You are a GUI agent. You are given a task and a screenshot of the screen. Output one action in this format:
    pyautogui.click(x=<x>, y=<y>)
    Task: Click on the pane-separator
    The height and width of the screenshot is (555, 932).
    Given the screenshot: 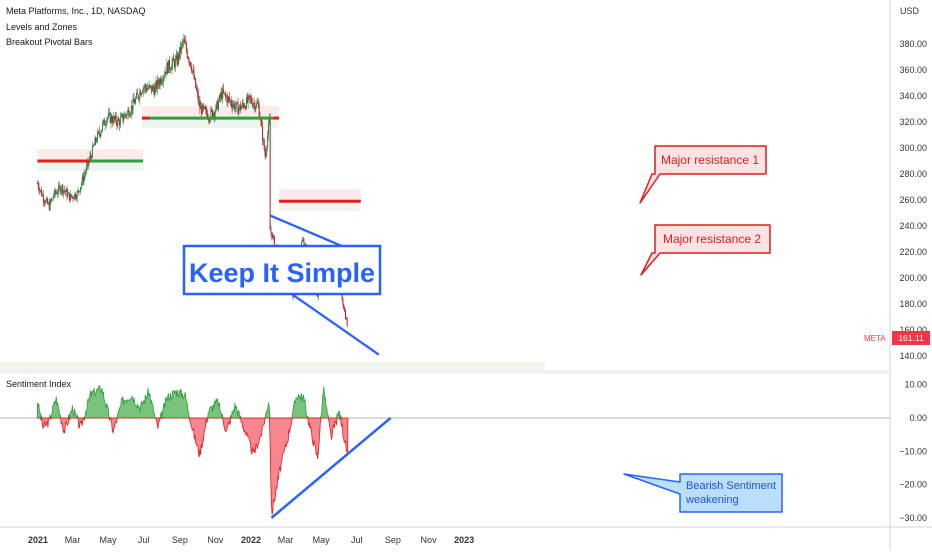 What is the action you would take?
    pyautogui.click(x=445, y=372)
    